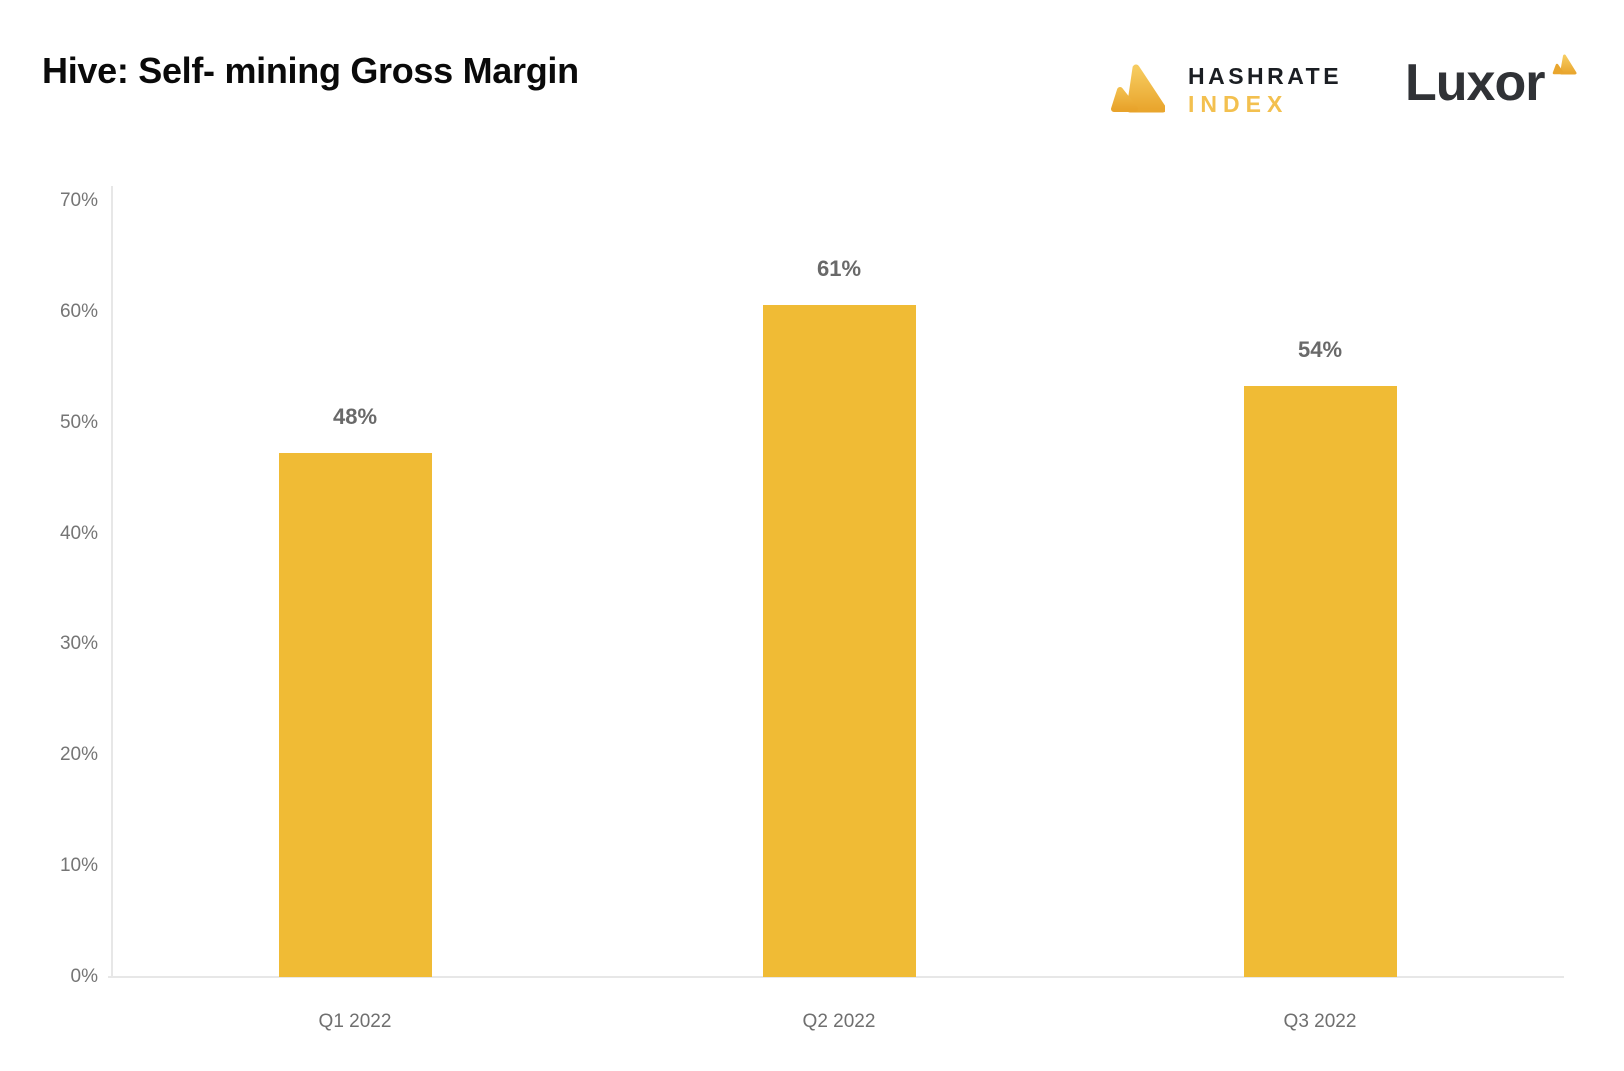 The width and height of the screenshot is (1624, 1071). What do you see at coordinates (1238, 104) in the screenshot?
I see `index-wordmark-line2: INDEX` at bounding box center [1238, 104].